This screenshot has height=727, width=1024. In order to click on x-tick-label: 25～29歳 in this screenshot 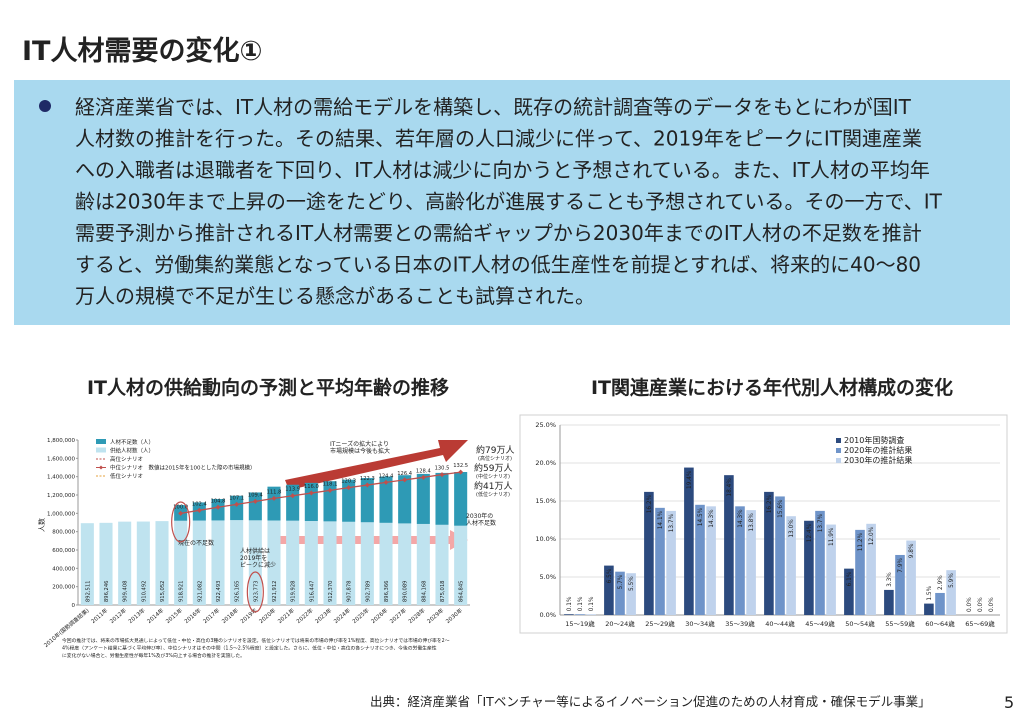, I will do `click(660, 623)`.